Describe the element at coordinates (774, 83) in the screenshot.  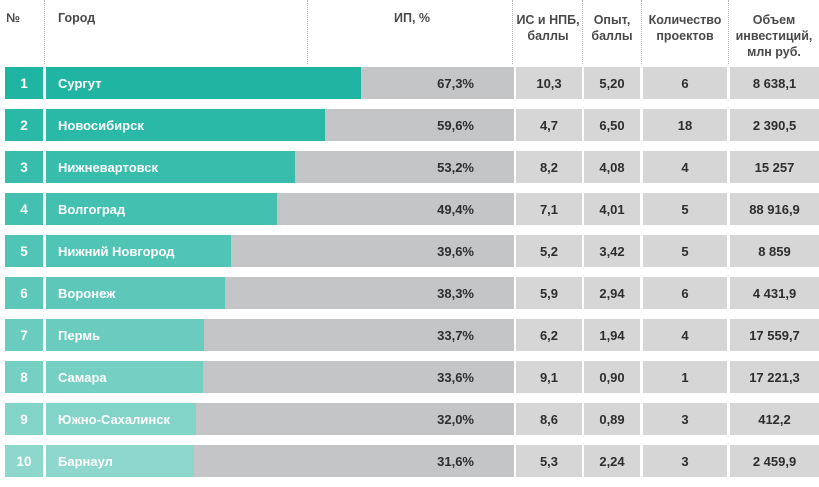
I see `investment-cell: 8 638,1` at that location.